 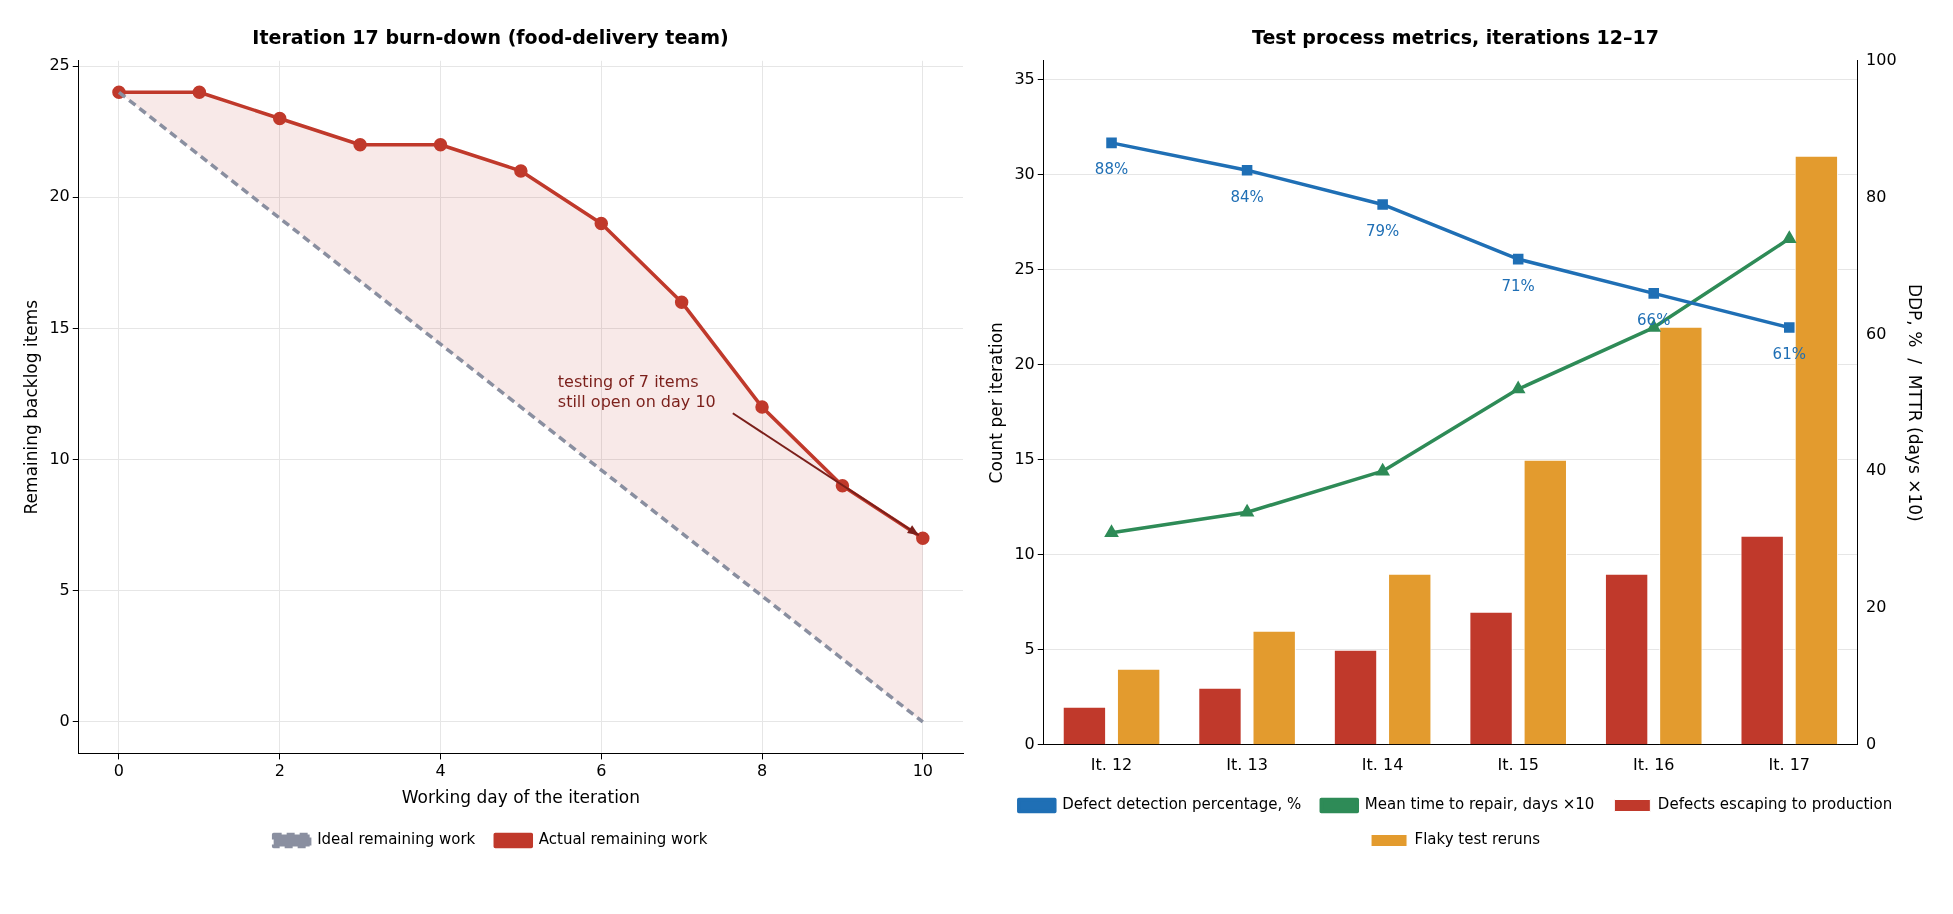 I want to click on legend-label: Defect detection percentage, %, so click(x=1182, y=804).